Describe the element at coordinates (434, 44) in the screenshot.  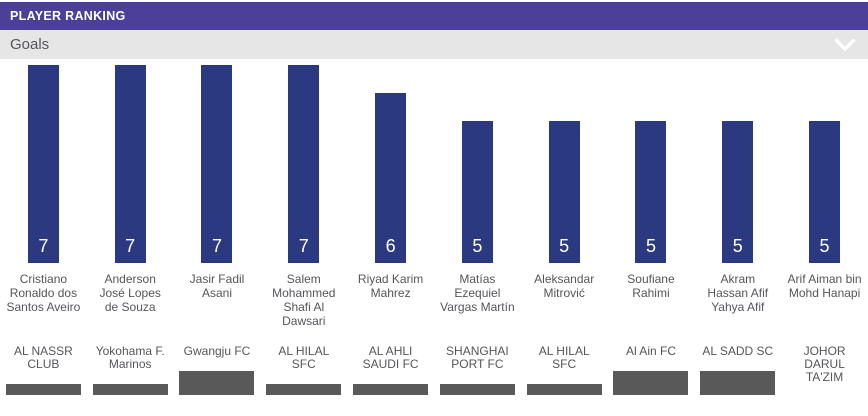
I see `stat-filter-dropdown: Goals` at that location.